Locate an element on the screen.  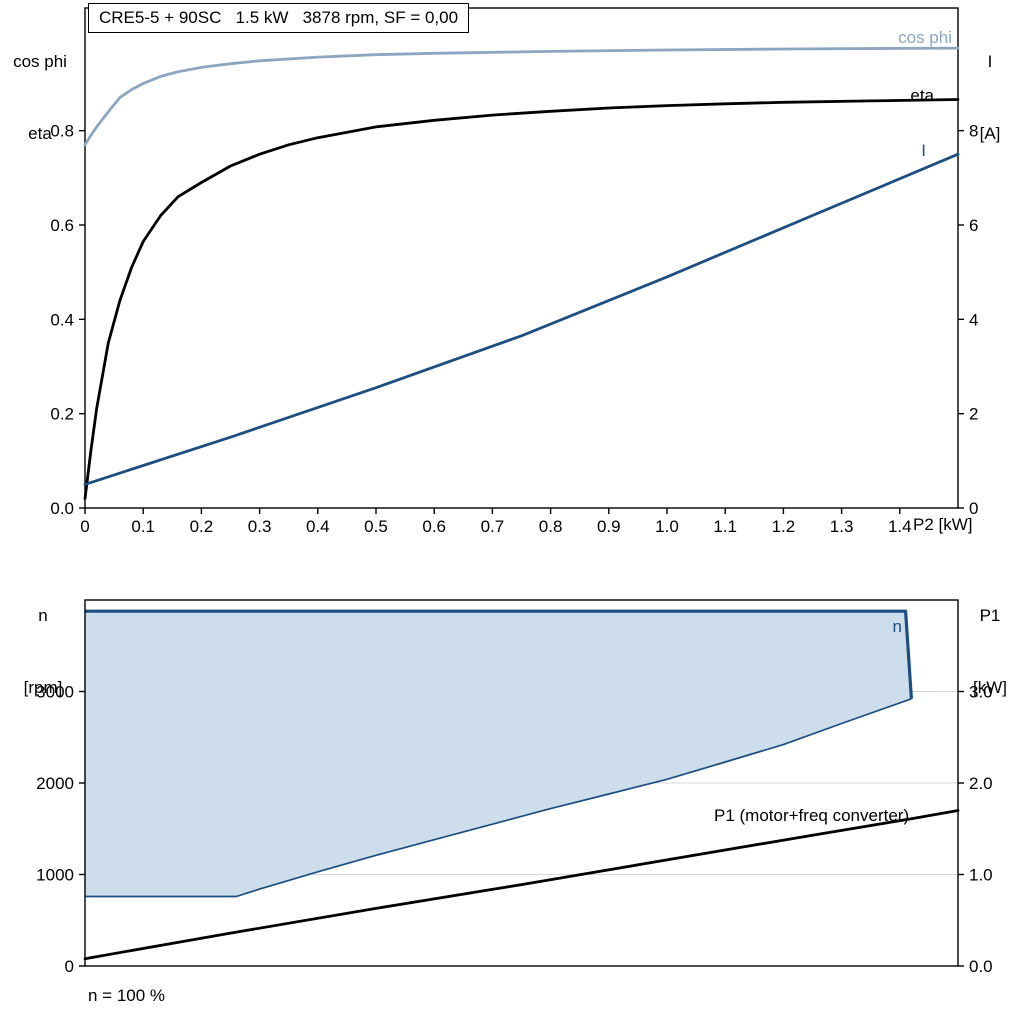
top-y-left-tick-label: 0.2 is located at coordinates (62, 414).